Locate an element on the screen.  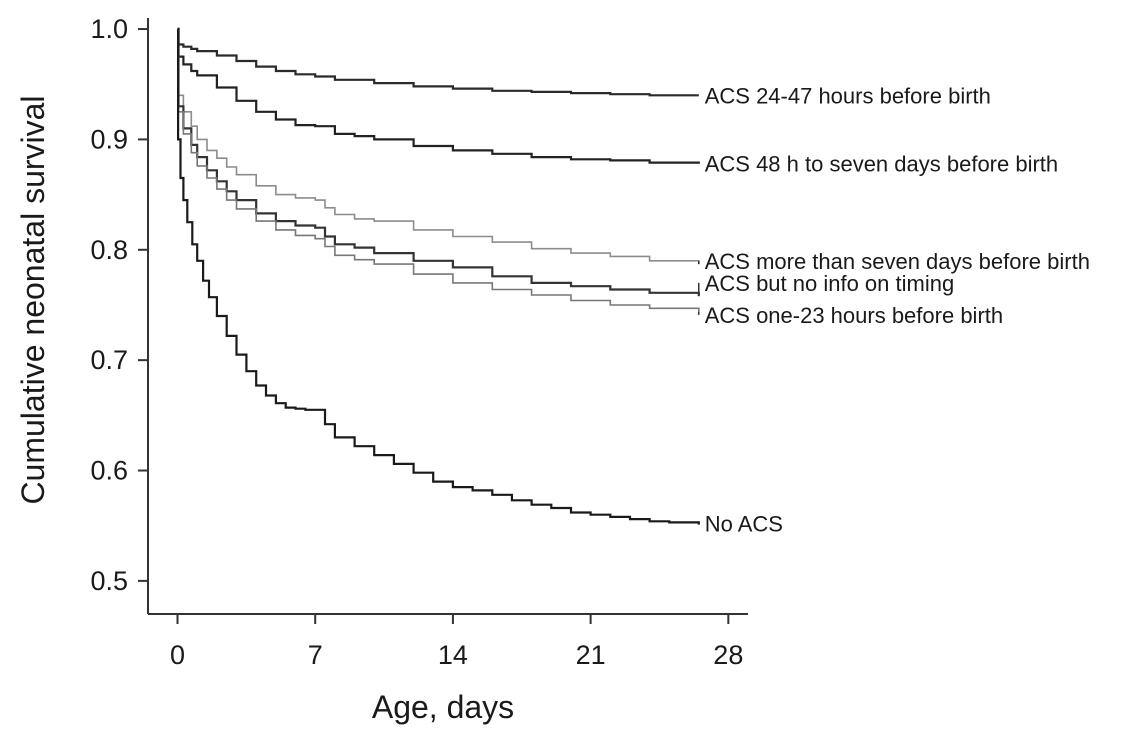
y-tick-label: 0.5 is located at coordinates (109, 581).